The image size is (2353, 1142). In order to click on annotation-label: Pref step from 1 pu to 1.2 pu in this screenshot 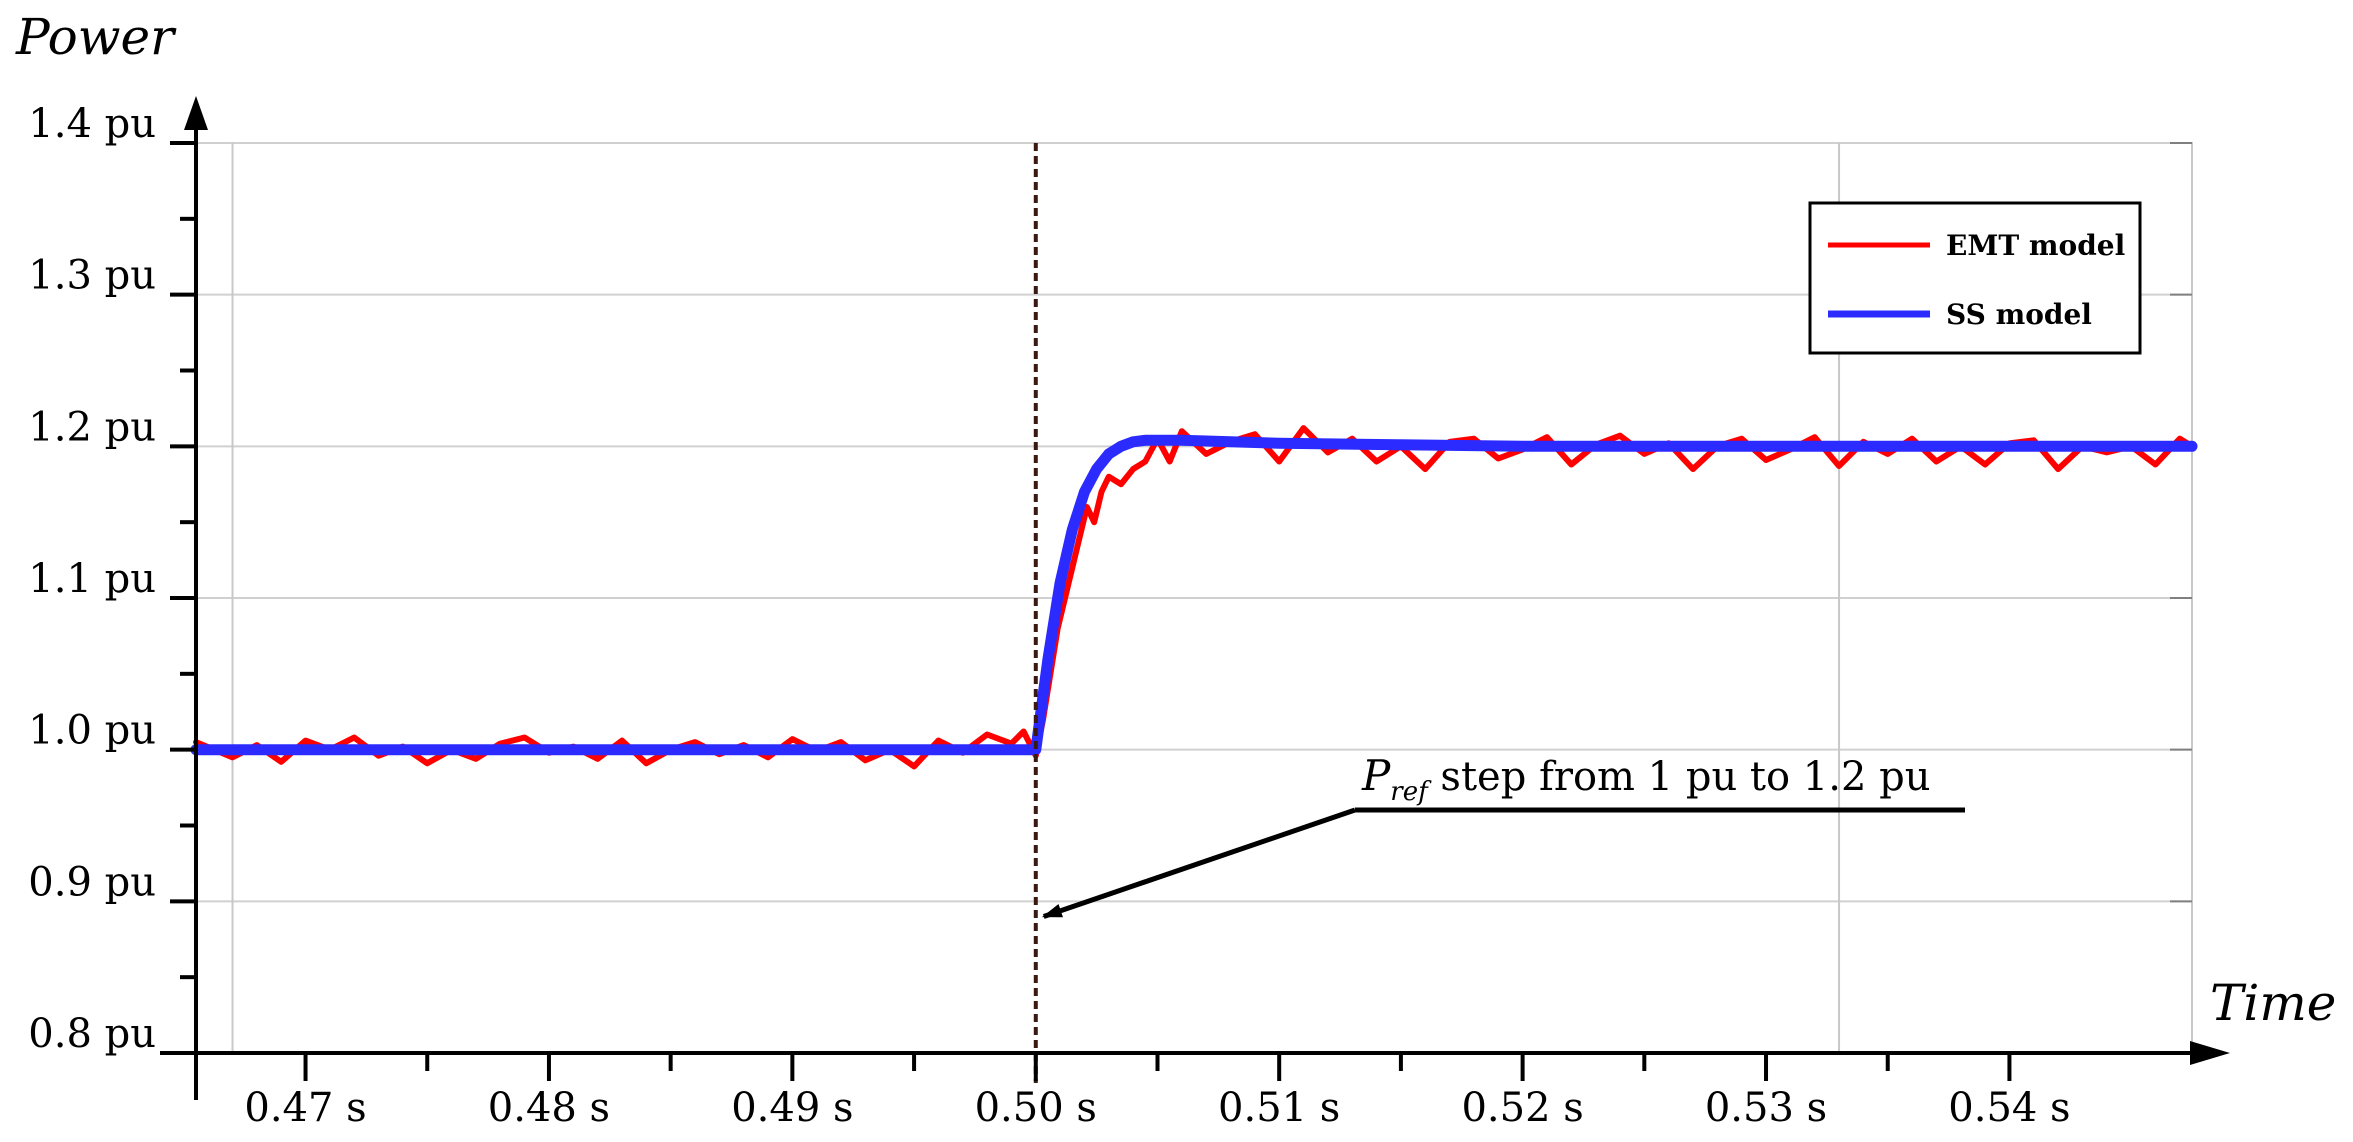, I will do `click(1646, 779)`.